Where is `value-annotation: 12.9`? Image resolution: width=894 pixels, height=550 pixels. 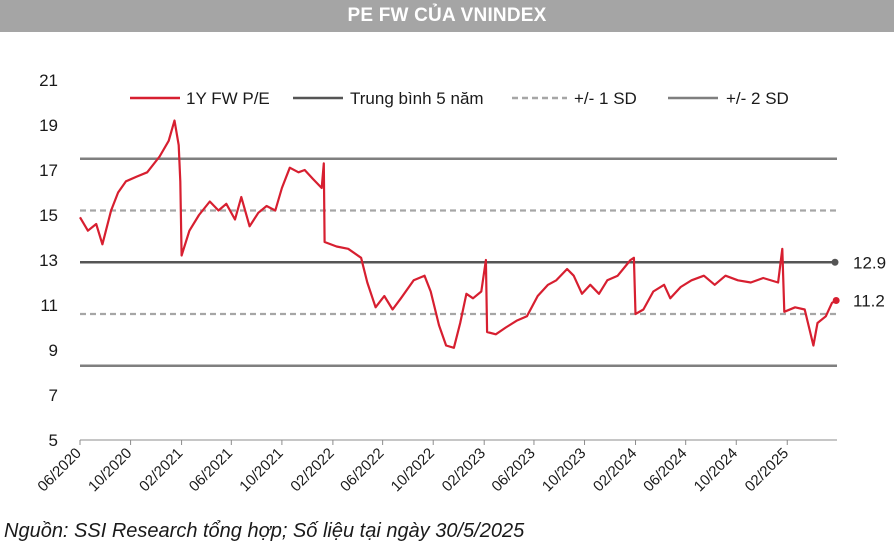 value-annotation: 12.9 is located at coordinates (869, 262).